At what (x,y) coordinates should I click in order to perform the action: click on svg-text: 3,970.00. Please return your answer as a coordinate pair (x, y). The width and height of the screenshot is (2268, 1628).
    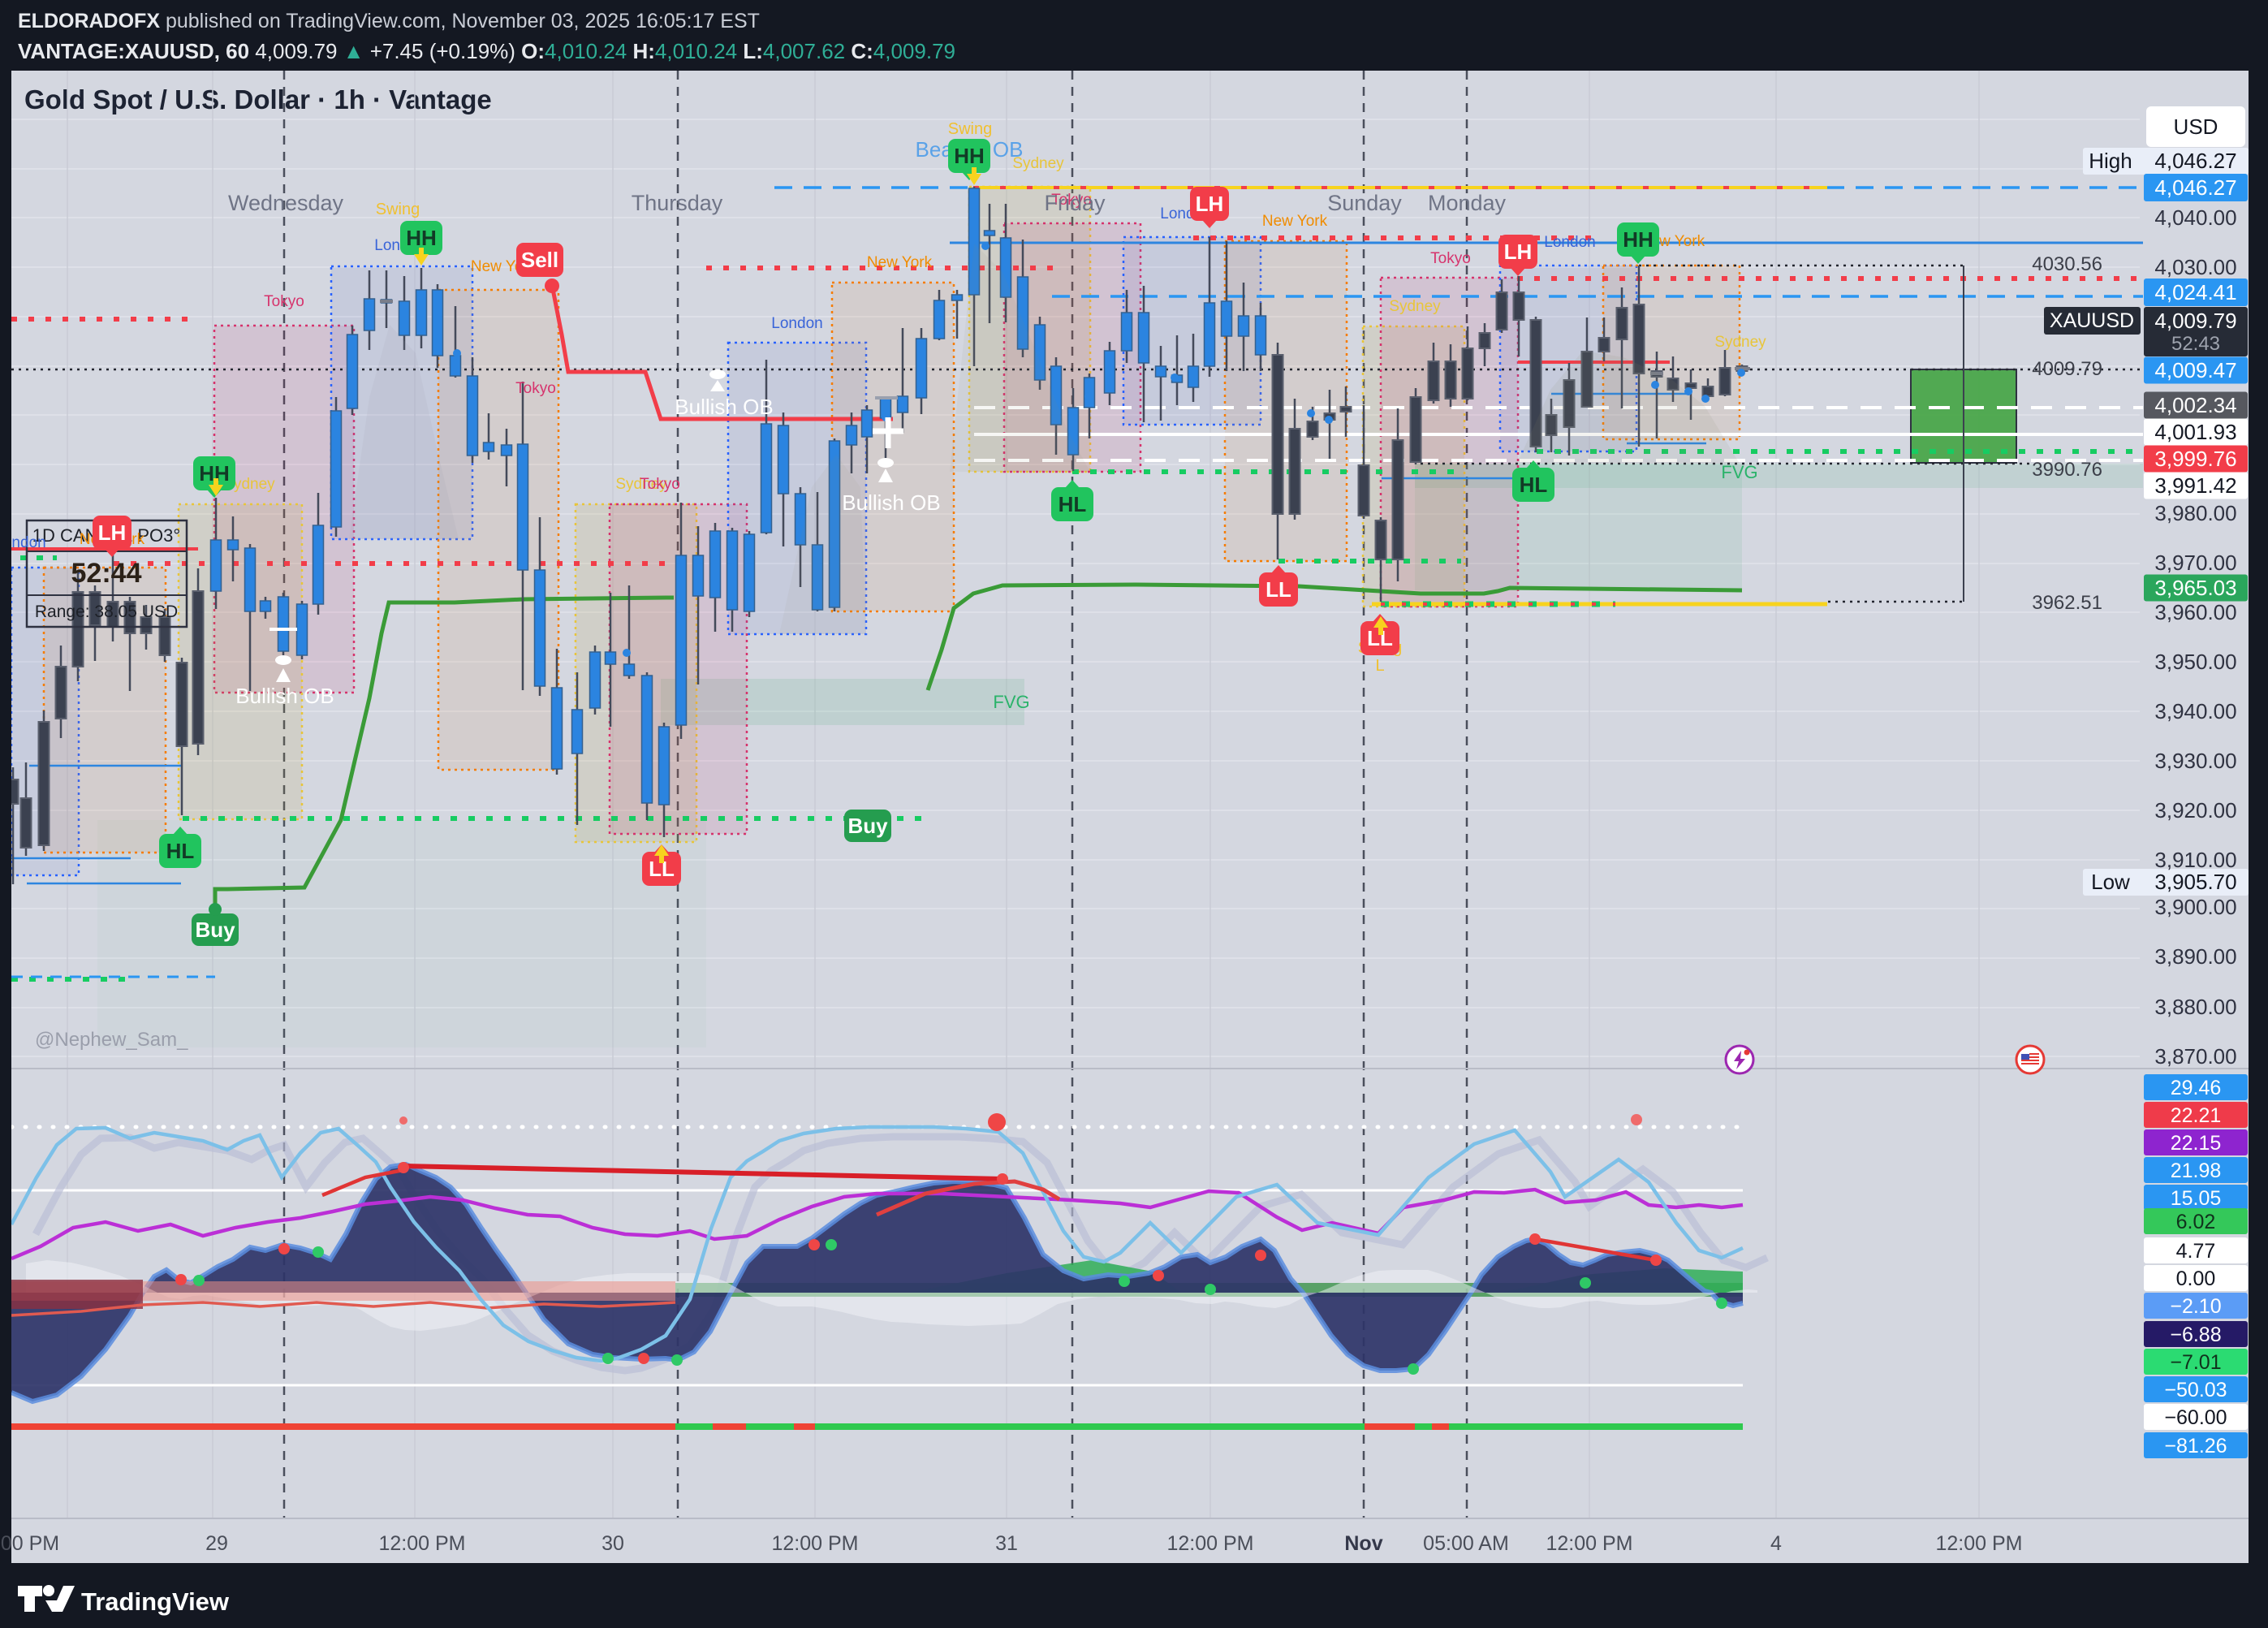
    Looking at the image, I should click on (2195, 563).